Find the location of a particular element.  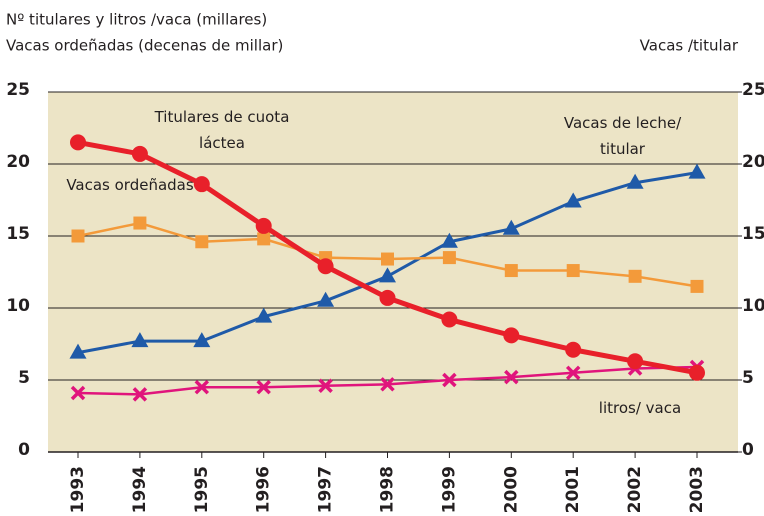

y-axis-title: Vacas ordeñadas (decenas de millar) is located at coordinates (144, 46).